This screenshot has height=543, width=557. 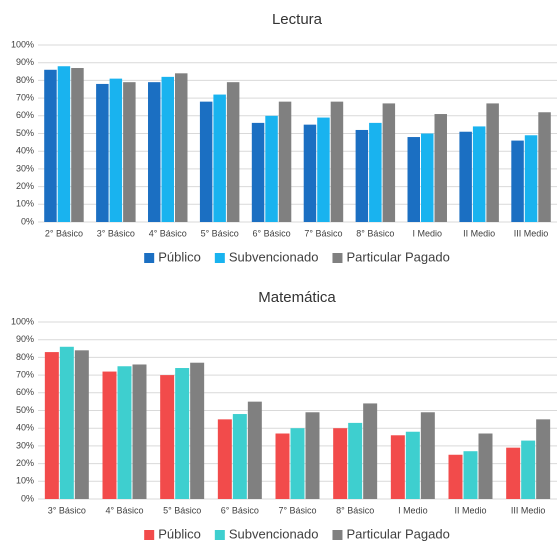 I want to click on legend-label: Subvencionado, so click(x=274, y=533).